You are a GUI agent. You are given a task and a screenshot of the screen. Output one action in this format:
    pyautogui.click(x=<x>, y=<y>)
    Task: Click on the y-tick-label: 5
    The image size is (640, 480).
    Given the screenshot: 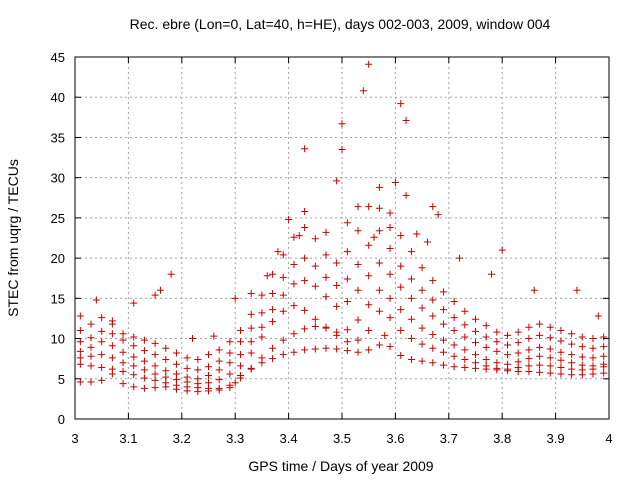 What is the action you would take?
    pyautogui.click(x=61, y=379)
    